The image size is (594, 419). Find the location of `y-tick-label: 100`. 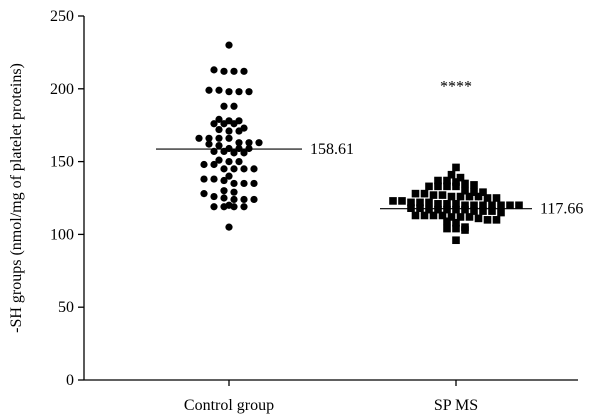

y-tick-label: 100 is located at coordinates (62, 234).